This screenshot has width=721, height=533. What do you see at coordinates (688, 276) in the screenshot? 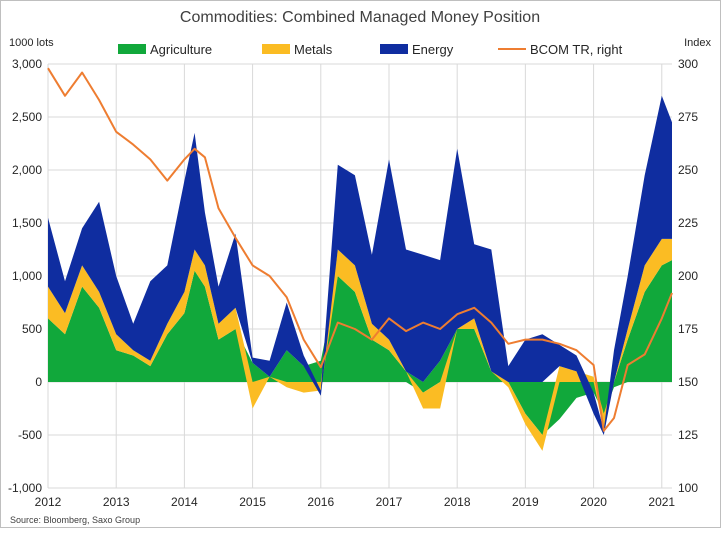
I see `y-right-tick-label: 200` at bounding box center [688, 276].